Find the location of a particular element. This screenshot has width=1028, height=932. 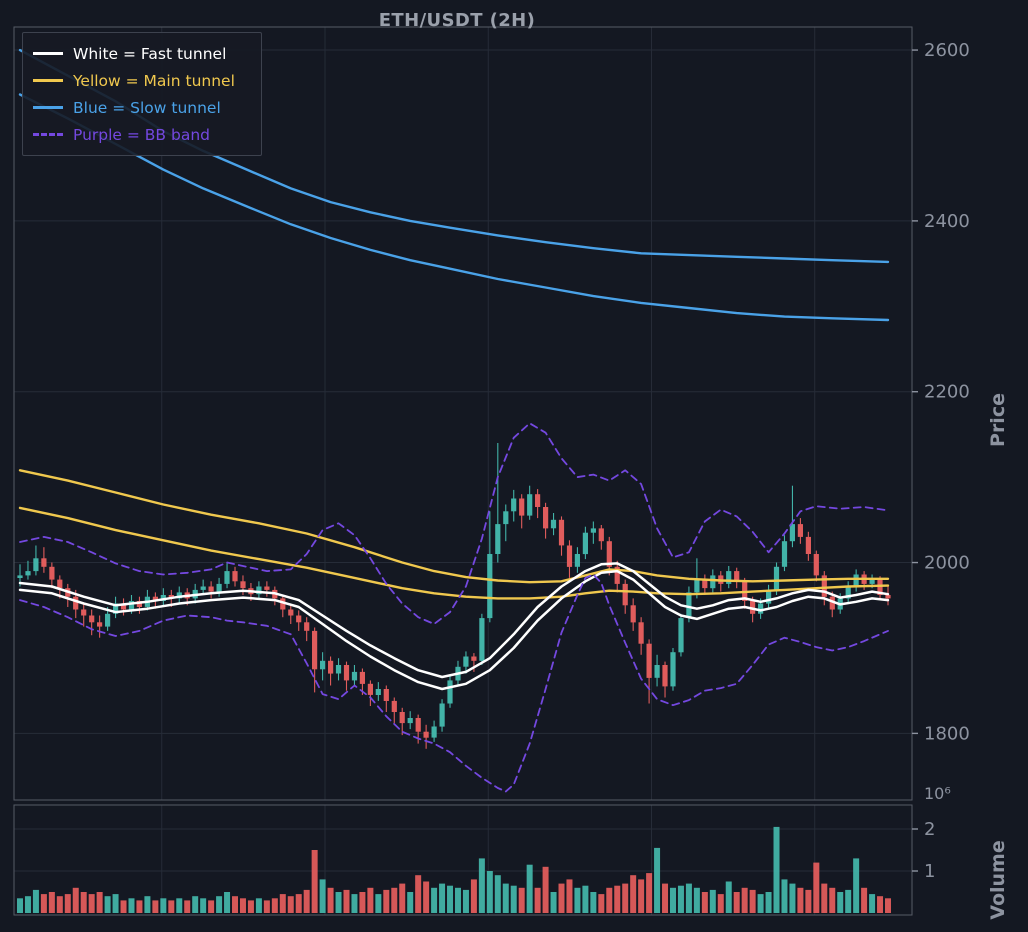

price-tick-label: 2400 is located at coordinates (947, 221).